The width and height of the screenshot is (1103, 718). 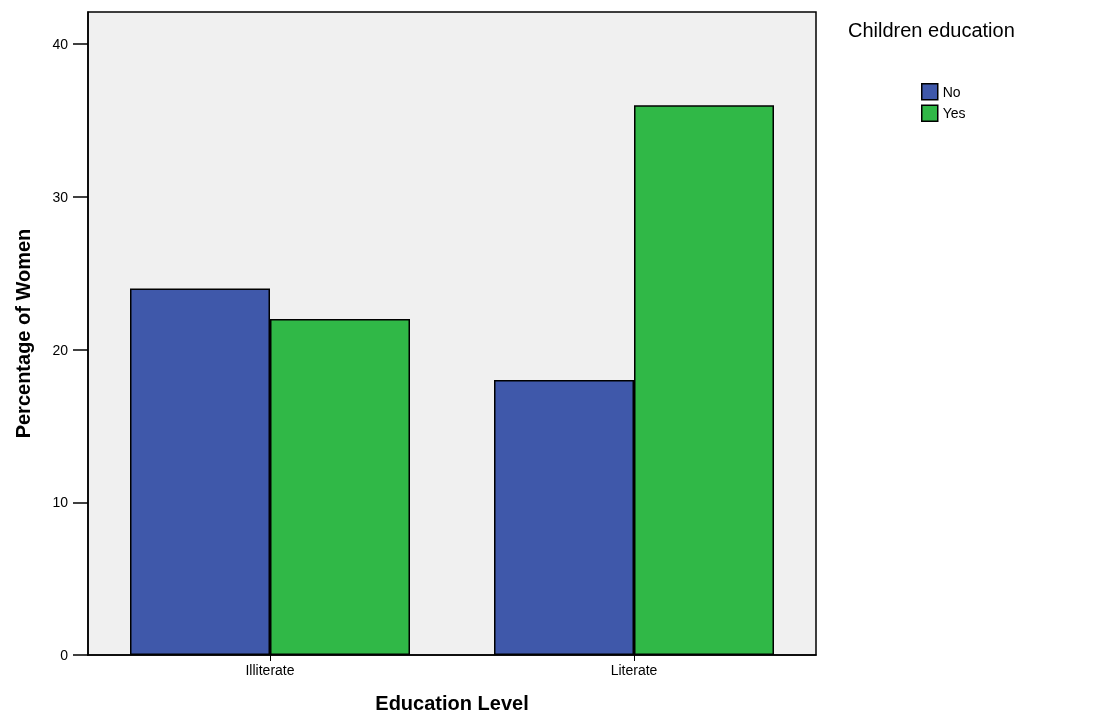 What do you see at coordinates (64, 655) in the screenshot?
I see `y-tick-label: 0` at bounding box center [64, 655].